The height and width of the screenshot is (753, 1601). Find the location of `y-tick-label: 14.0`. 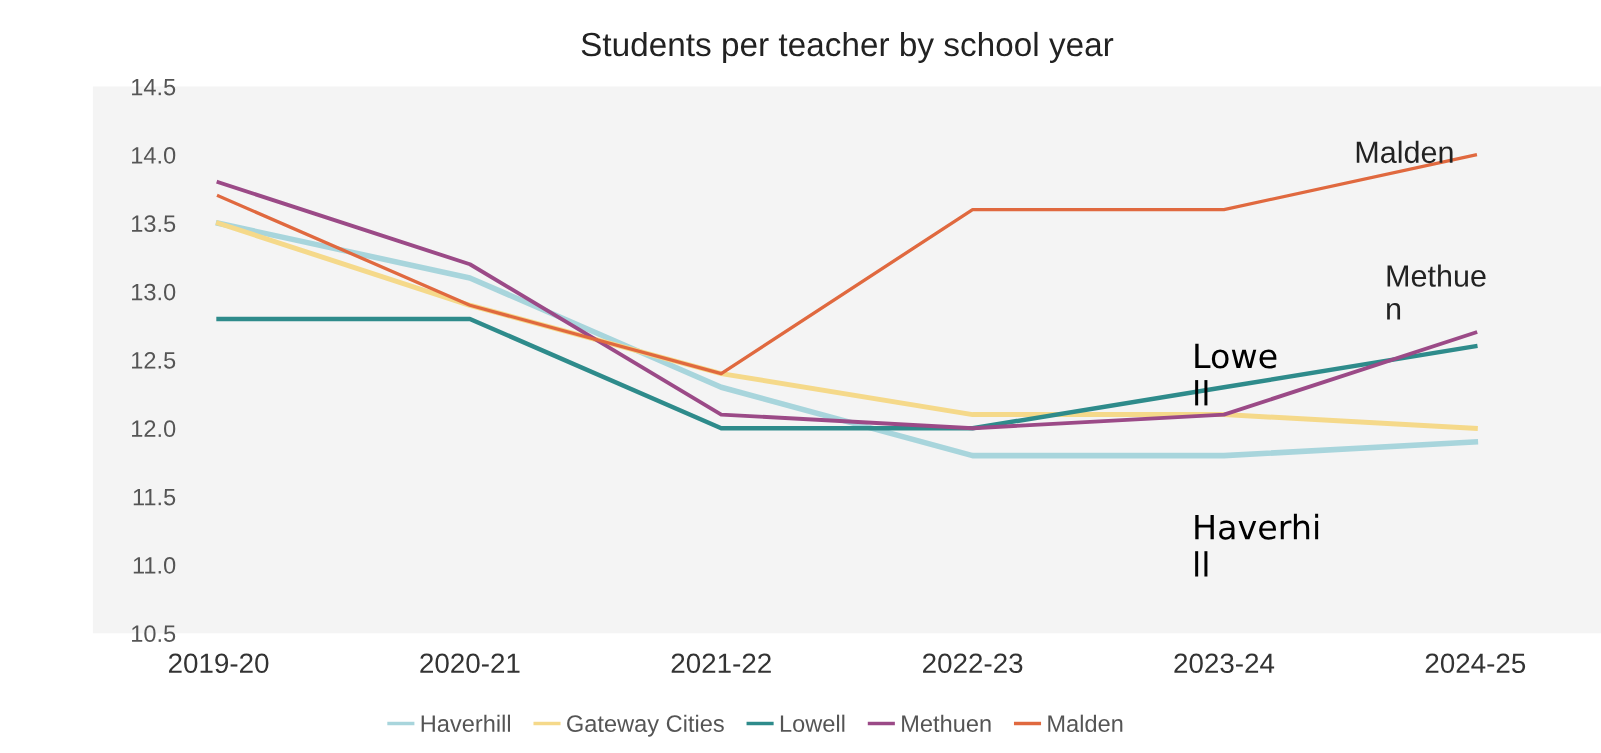

y-tick-label: 14.0 is located at coordinates (154, 155).